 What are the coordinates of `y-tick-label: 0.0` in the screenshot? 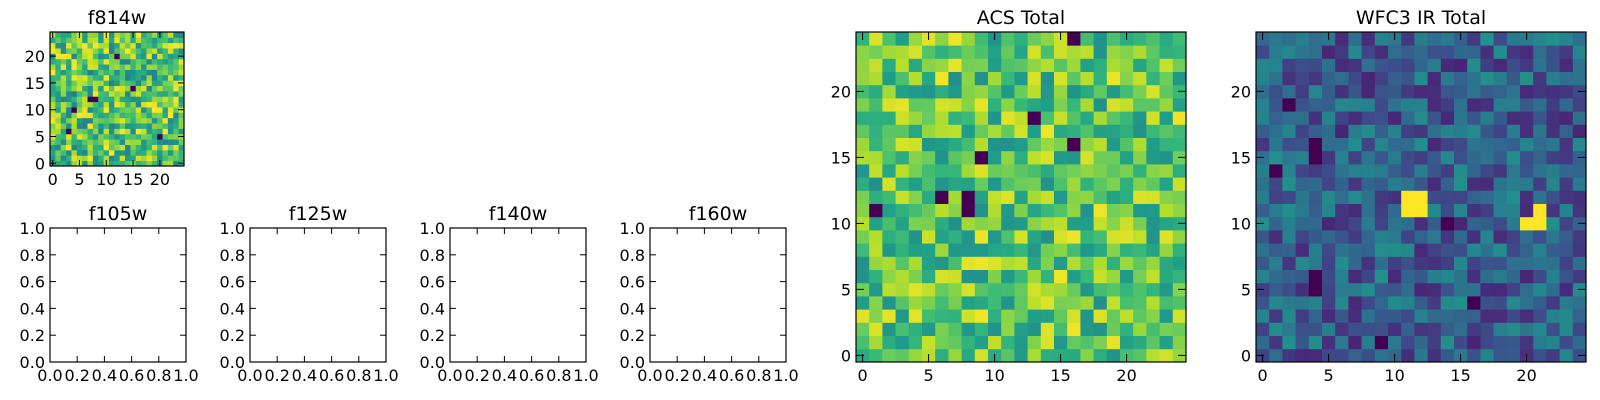 It's located at (432, 362).